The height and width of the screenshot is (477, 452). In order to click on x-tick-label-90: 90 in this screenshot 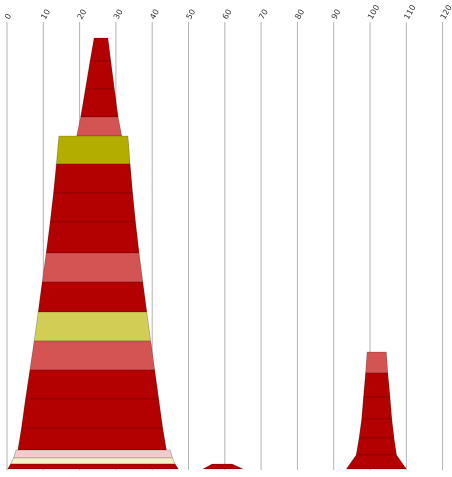, I will do `click(336, 14)`.